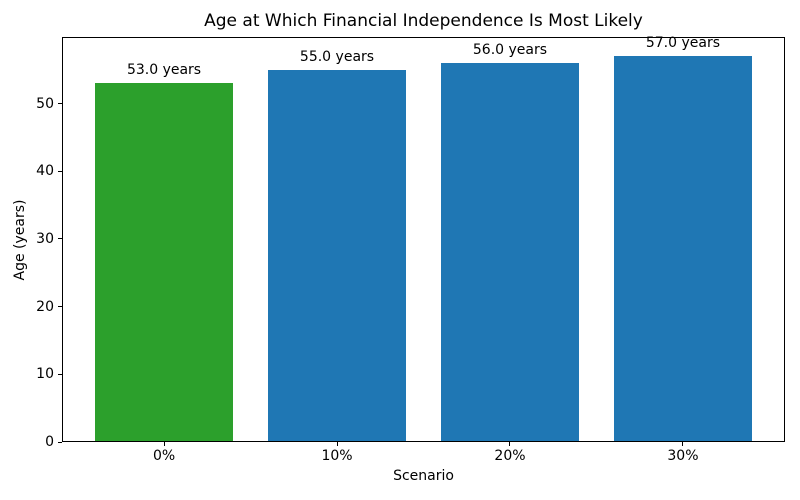 Image resolution: width=800 pixels, height=500 pixels. What do you see at coordinates (682, 43) in the screenshot?
I see `bar-value-label: 57.0 years` at bounding box center [682, 43].